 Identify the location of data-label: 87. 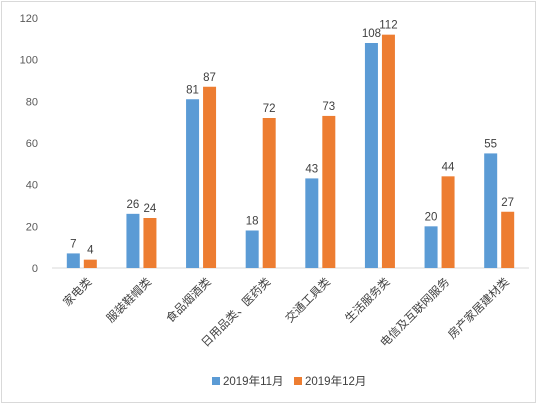
(209, 78).